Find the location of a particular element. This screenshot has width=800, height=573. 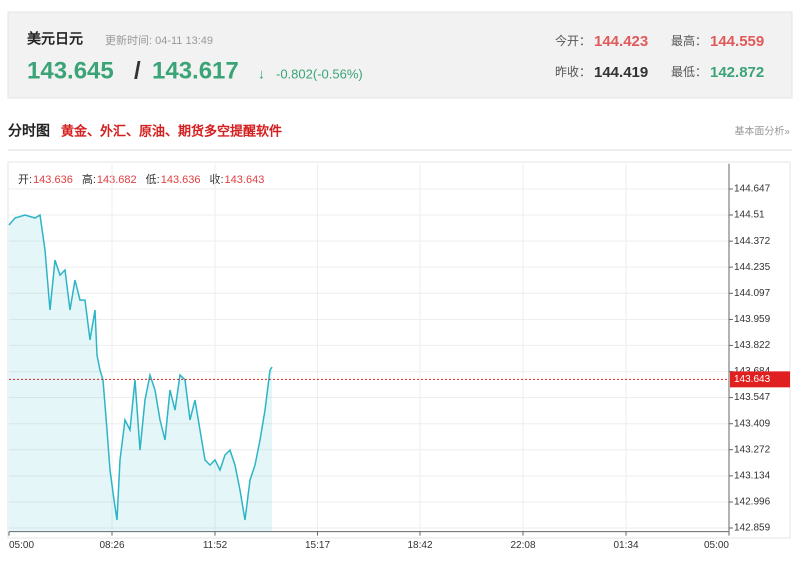

x-tick-label: 11:52 is located at coordinates (215, 545).